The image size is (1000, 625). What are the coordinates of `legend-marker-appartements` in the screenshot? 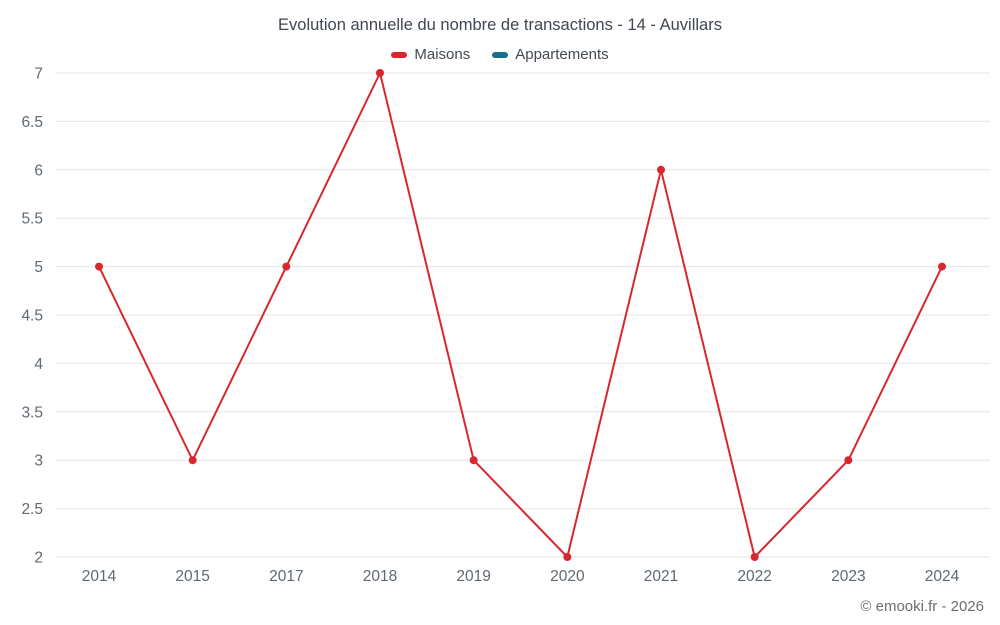 It's located at (500, 54).